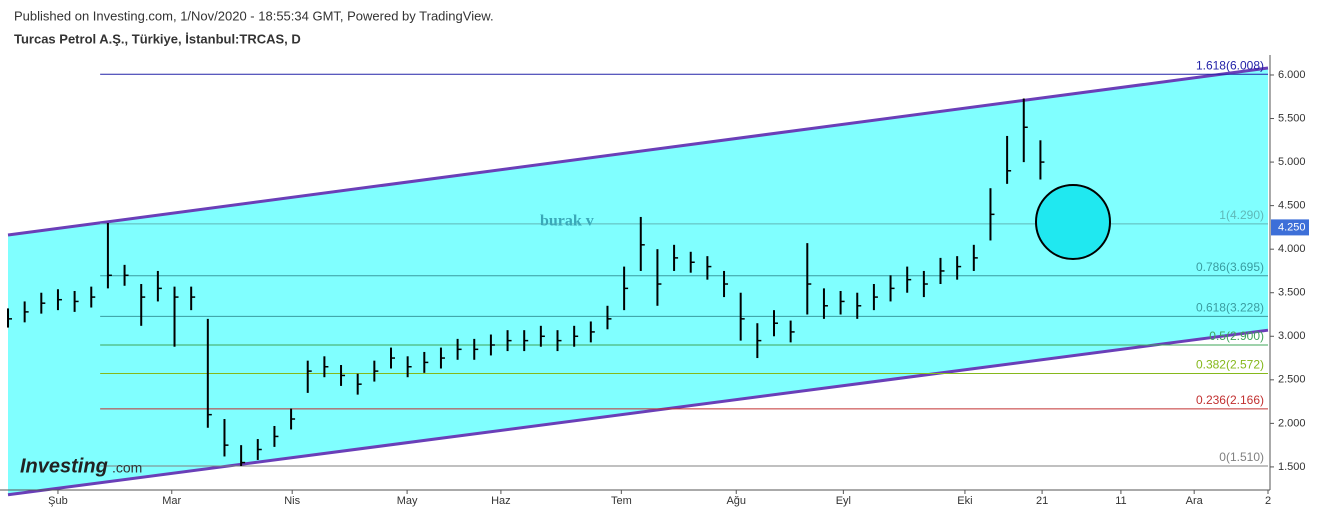 Image resolution: width=1318 pixels, height=513 pixels. Describe the element at coordinates (171, 501) in the screenshot. I see `x-tick-label: Mar` at that location.